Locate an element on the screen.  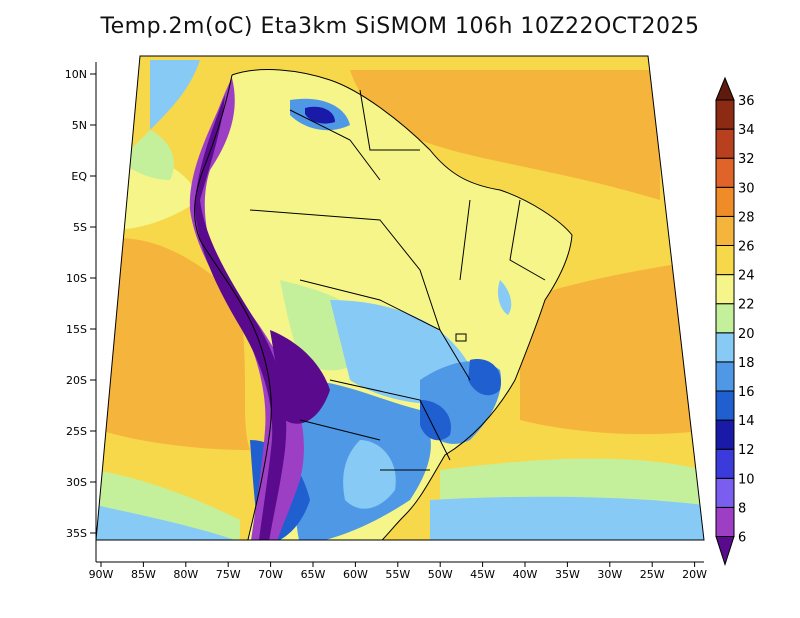
lat-tick-label: EQ is located at coordinates (79, 176).